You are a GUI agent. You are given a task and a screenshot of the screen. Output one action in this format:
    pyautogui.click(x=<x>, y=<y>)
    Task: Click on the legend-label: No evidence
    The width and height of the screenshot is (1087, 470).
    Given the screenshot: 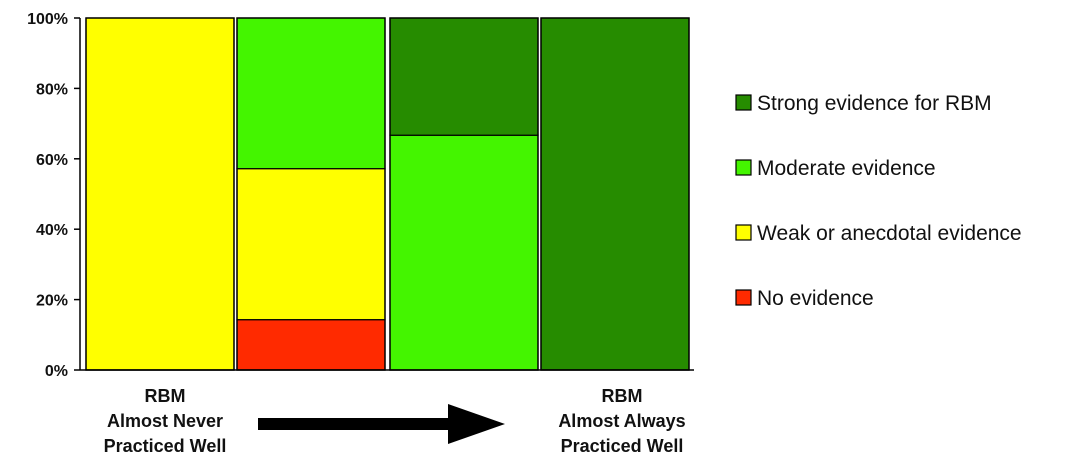 What is the action you would take?
    pyautogui.click(x=815, y=298)
    